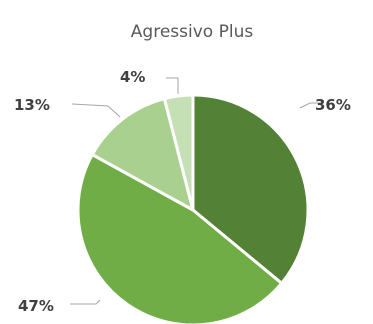  What do you see at coordinates (192, 32) in the screenshot?
I see `chart-title: Agressivo Plus` at bounding box center [192, 32].